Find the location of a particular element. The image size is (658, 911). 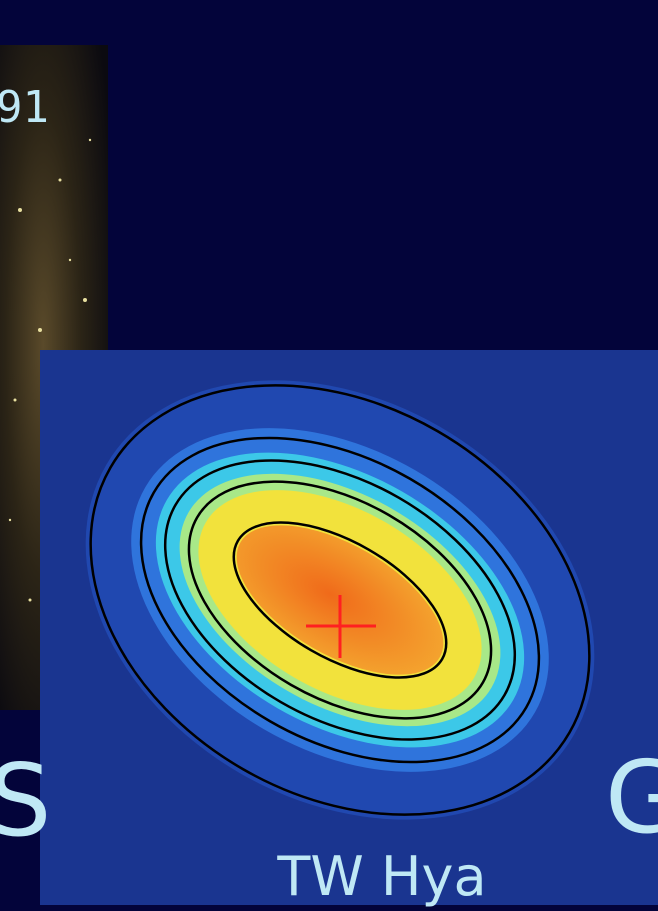

slide-label: G is located at coordinates (631, 797).